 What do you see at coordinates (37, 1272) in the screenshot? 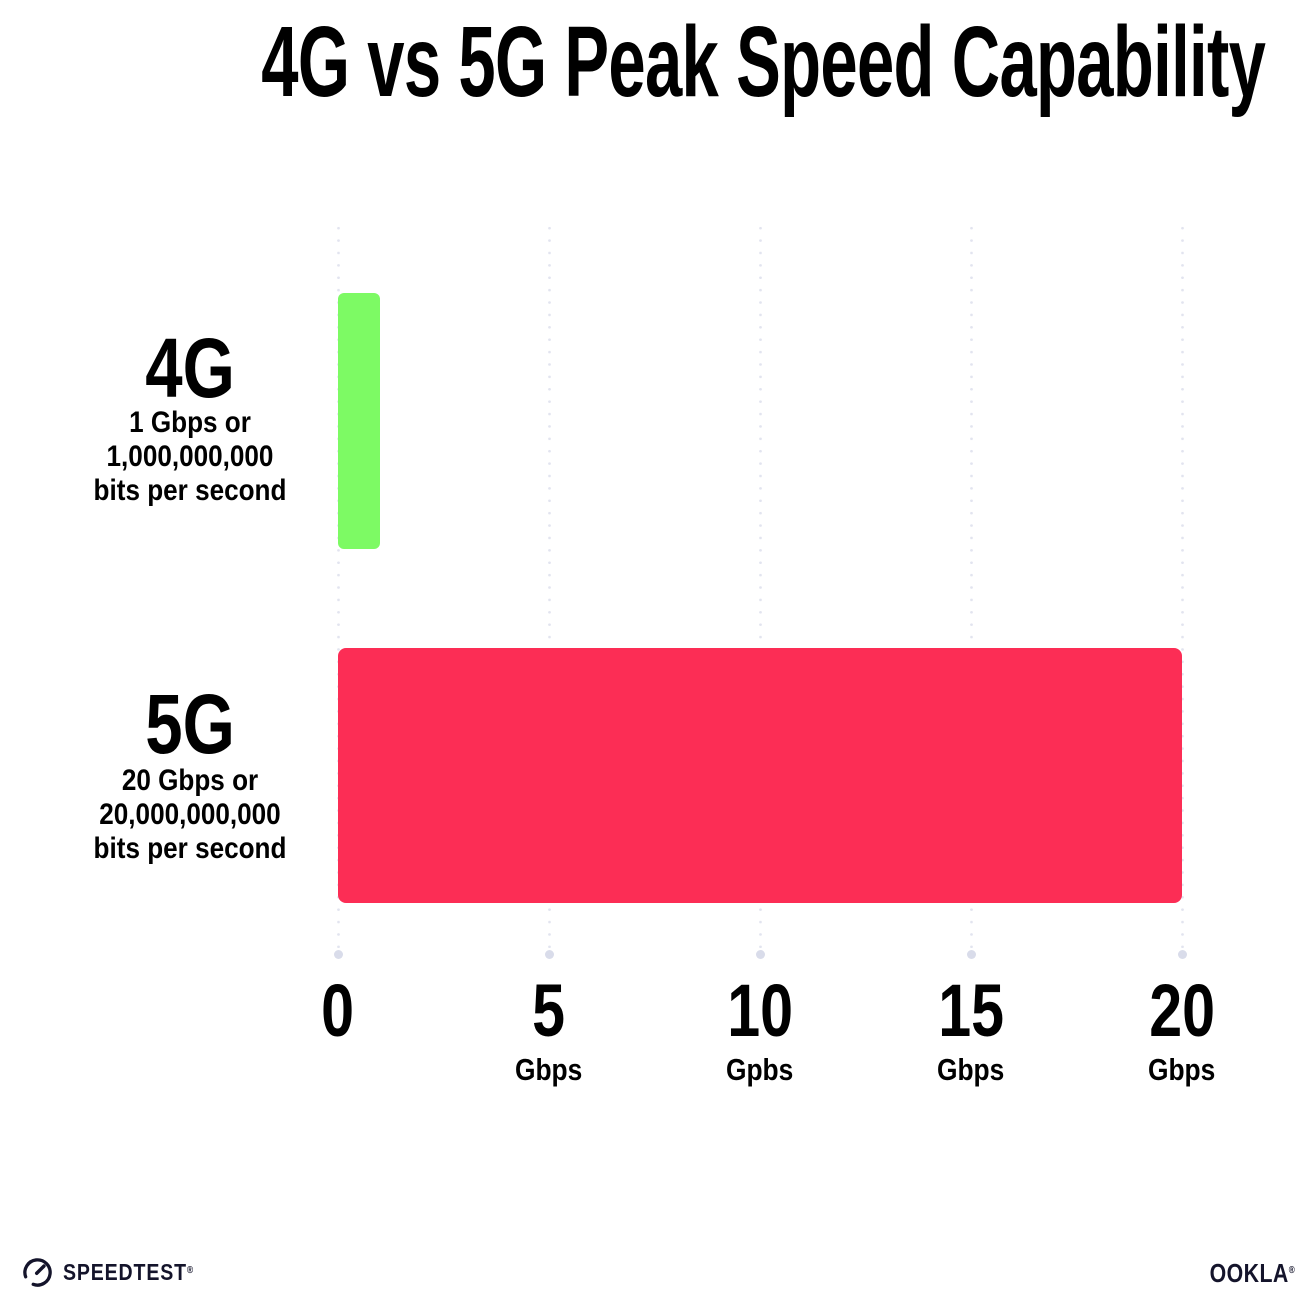
I see `speedtest-gauge-icon` at bounding box center [37, 1272].